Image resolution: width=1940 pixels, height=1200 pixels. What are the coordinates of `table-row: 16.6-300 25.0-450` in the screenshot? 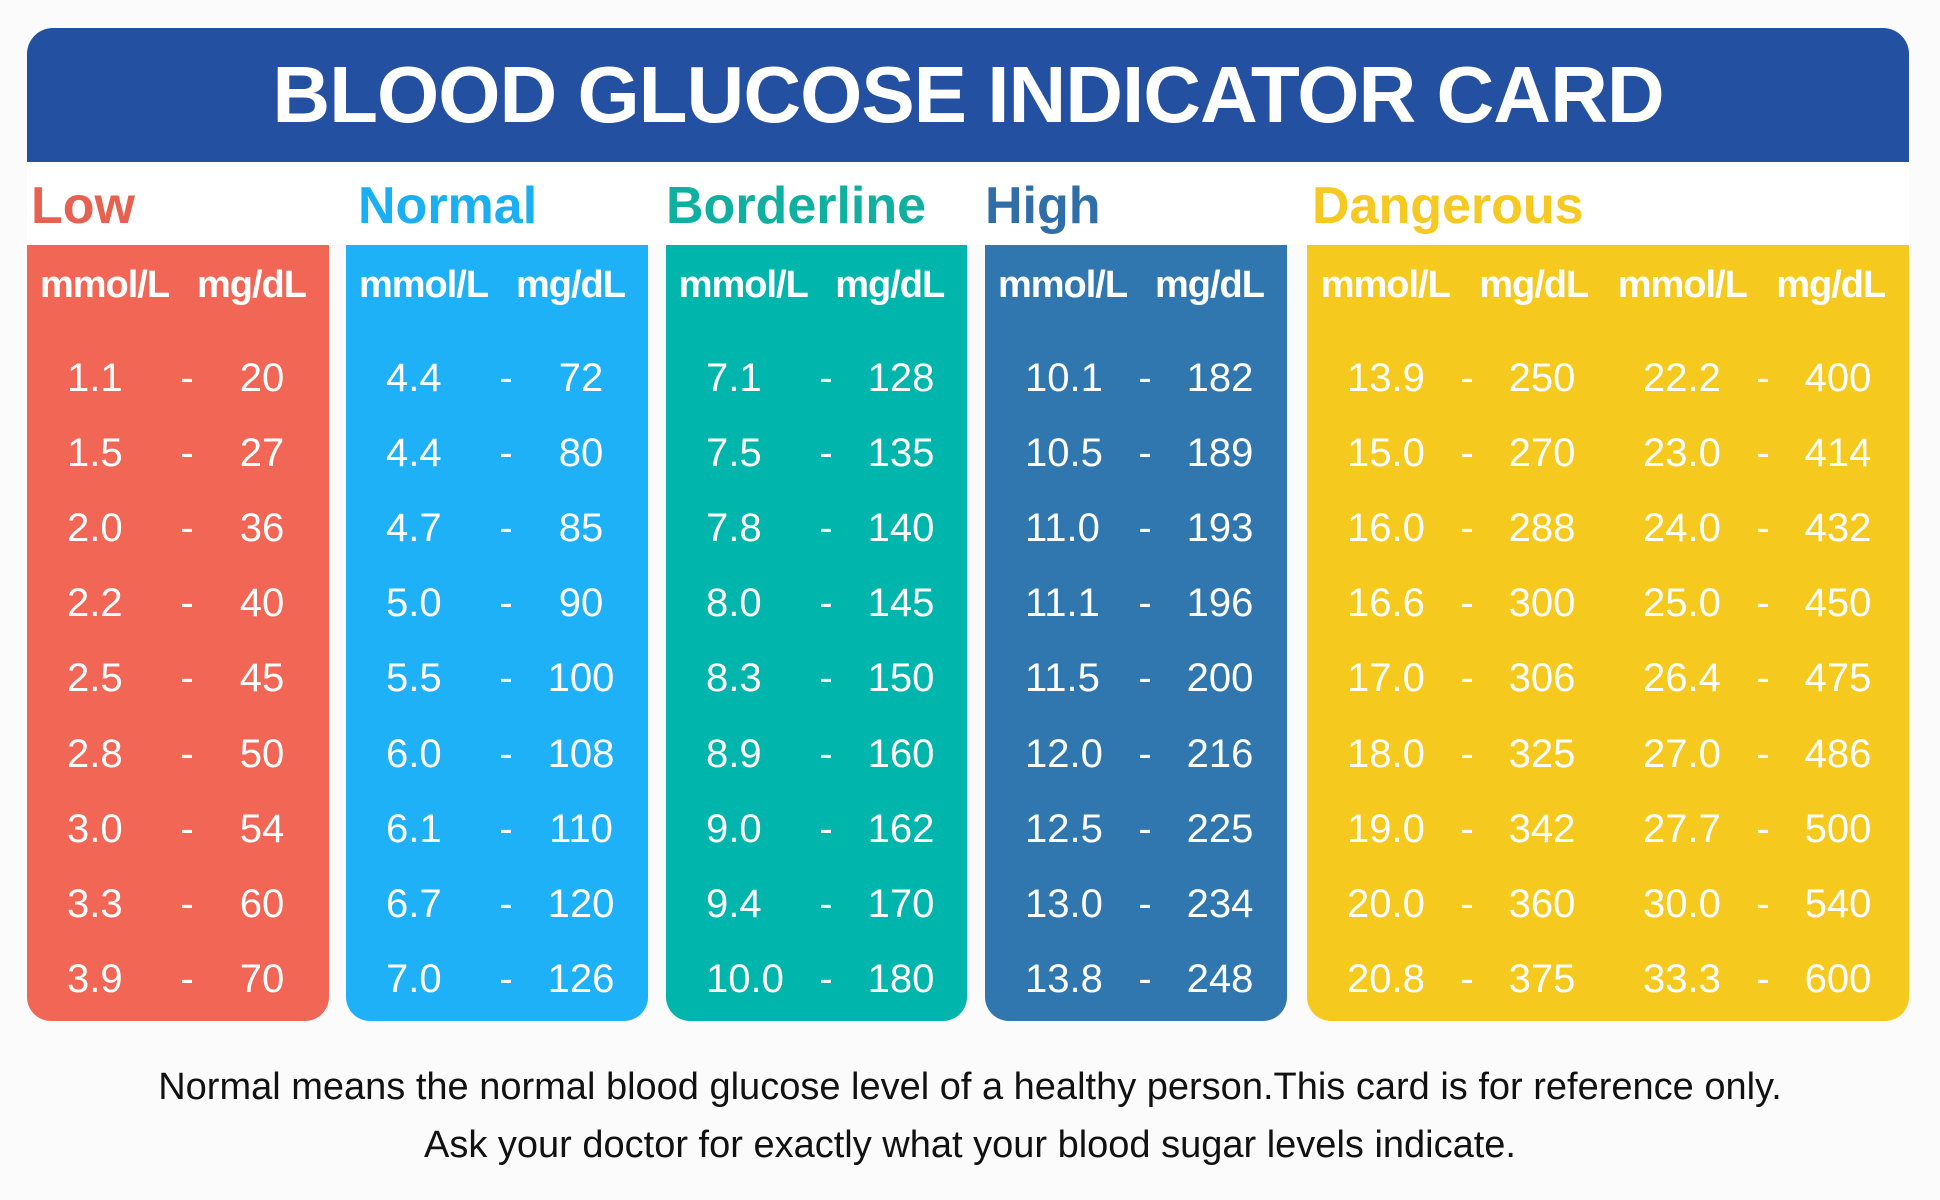 It's located at (1608, 603).